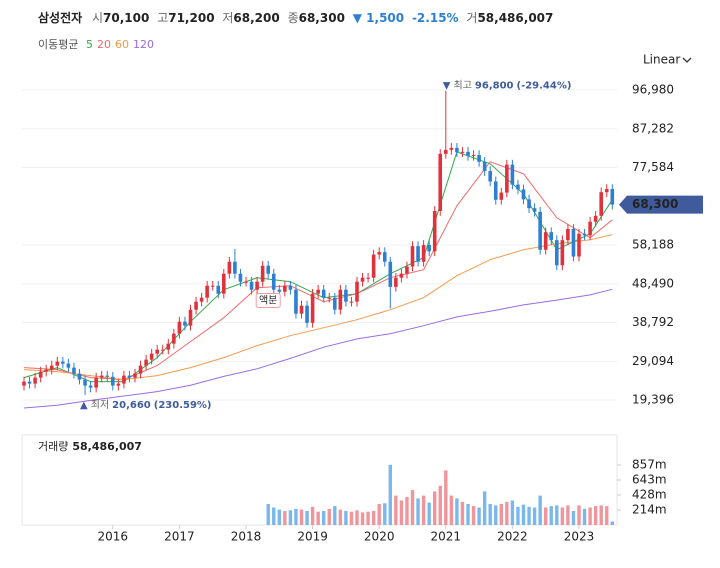 This screenshot has height=568, width=720. I want to click on x-tick-label: 2018, so click(246, 537).